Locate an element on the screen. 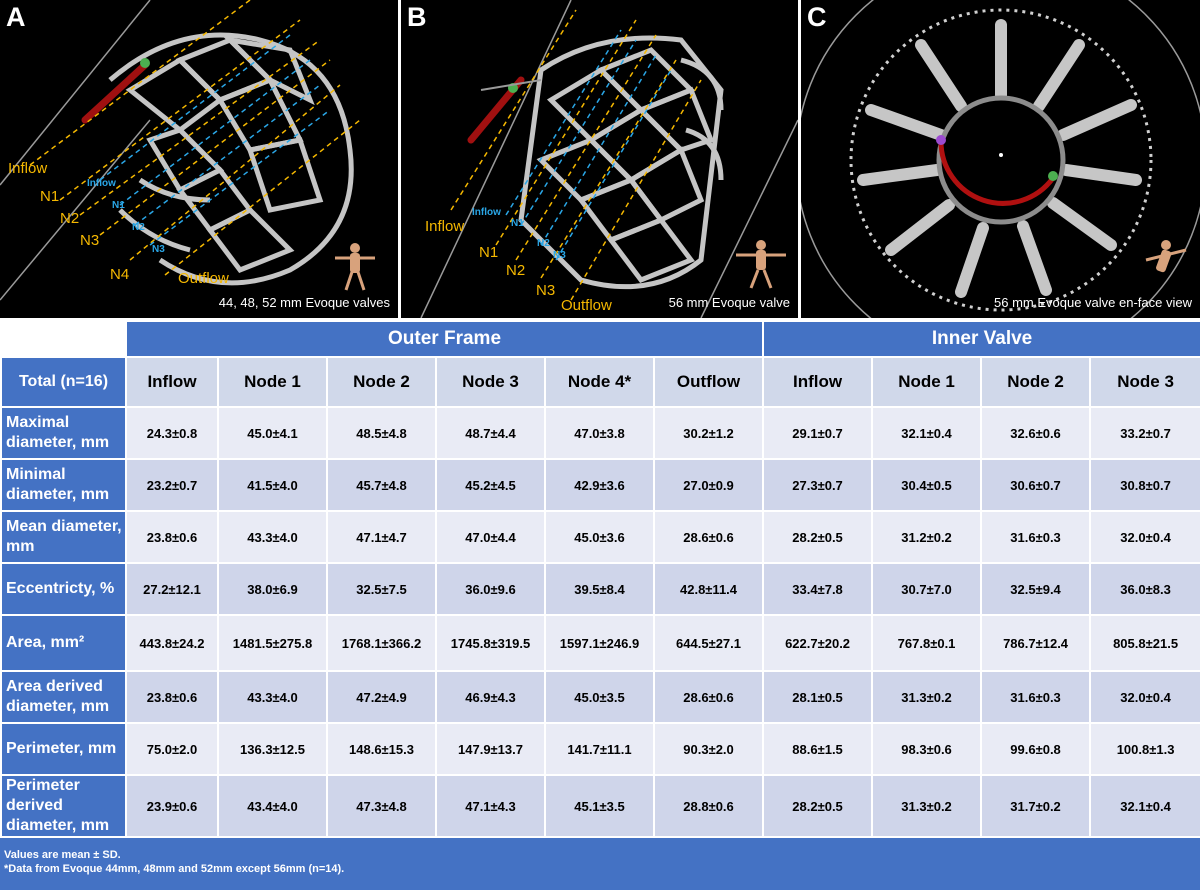 This screenshot has width=1200, height=890. table-cell: 45.0±3.6 is located at coordinates (599, 537).